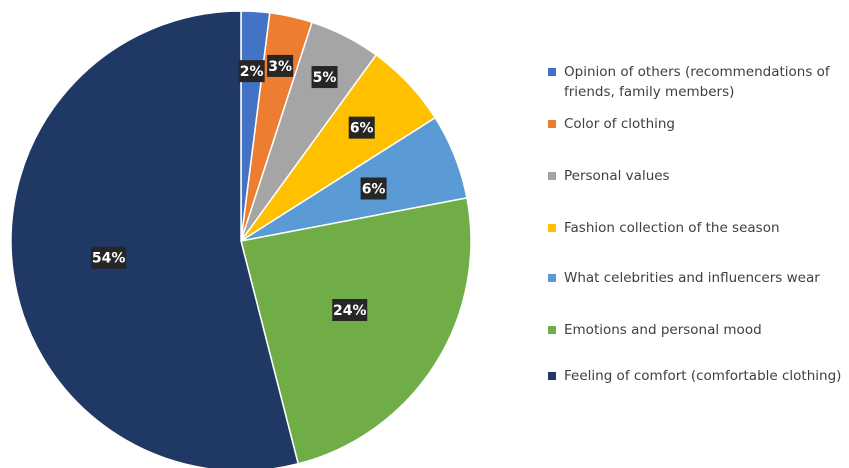  Describe the element at coordinates (619, 124) in the screenshot. I see `legend-label: Color of clothing` at that location.